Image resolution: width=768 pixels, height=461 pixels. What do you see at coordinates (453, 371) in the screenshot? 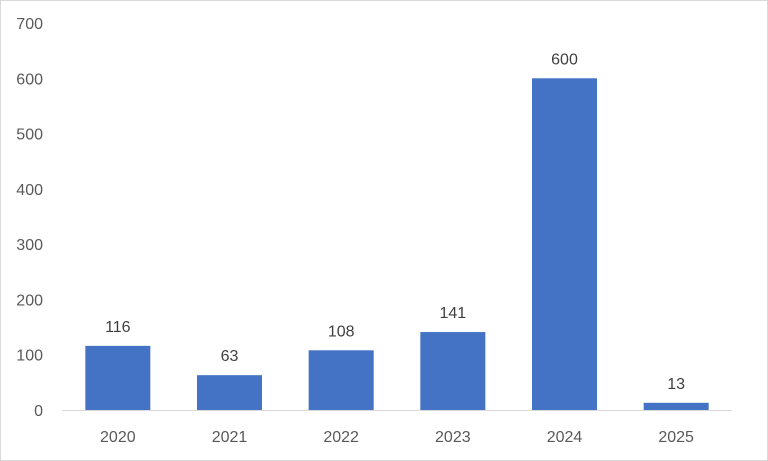
I see `bar-2023` at bounding box center [453, 371].